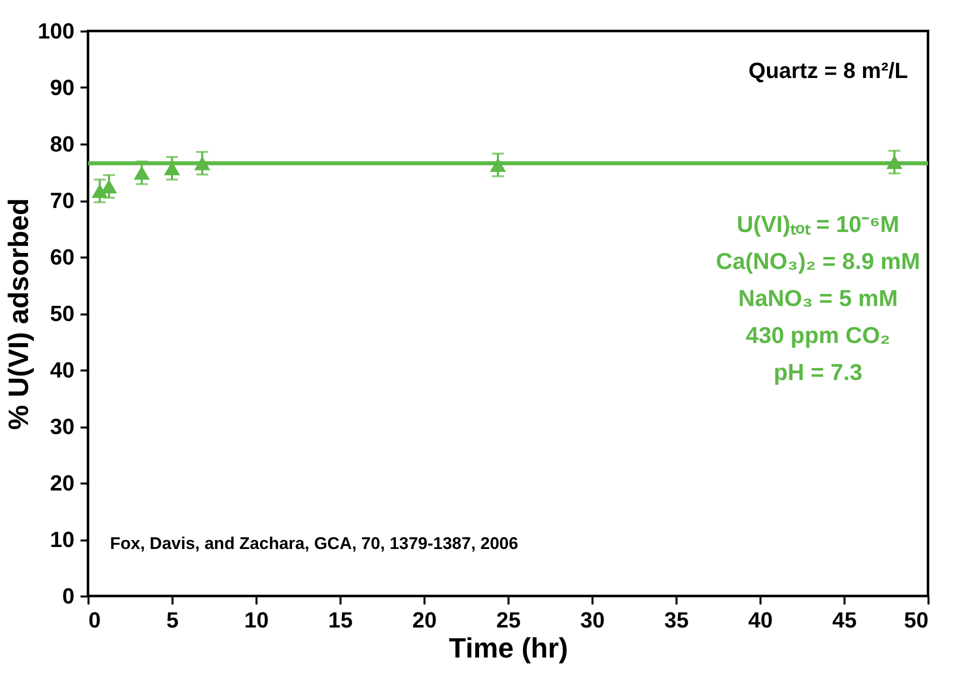  What do you see at coordinates (818, 261) in the screenshot?
I see `annotation: Ca(NO₃)₂ = 8.9 mM` at bounding box center [818, 261].